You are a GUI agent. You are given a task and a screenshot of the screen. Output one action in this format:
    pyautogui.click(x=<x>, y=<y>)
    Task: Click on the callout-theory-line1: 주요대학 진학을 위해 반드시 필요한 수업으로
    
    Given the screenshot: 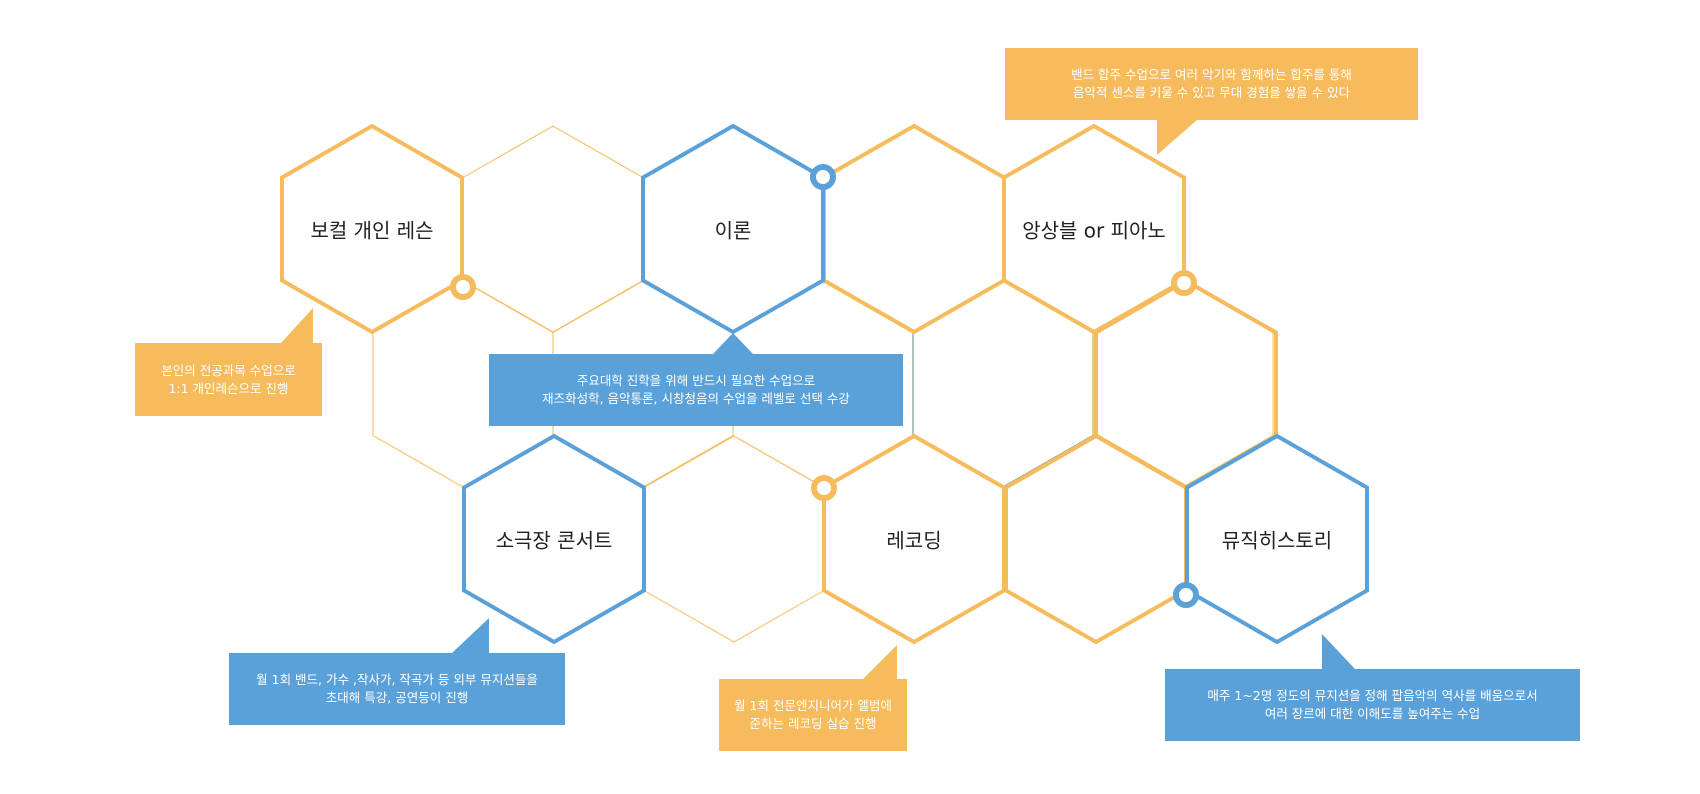 What is the action you would take?
    pyautogui.click(x=696, y=380)
    